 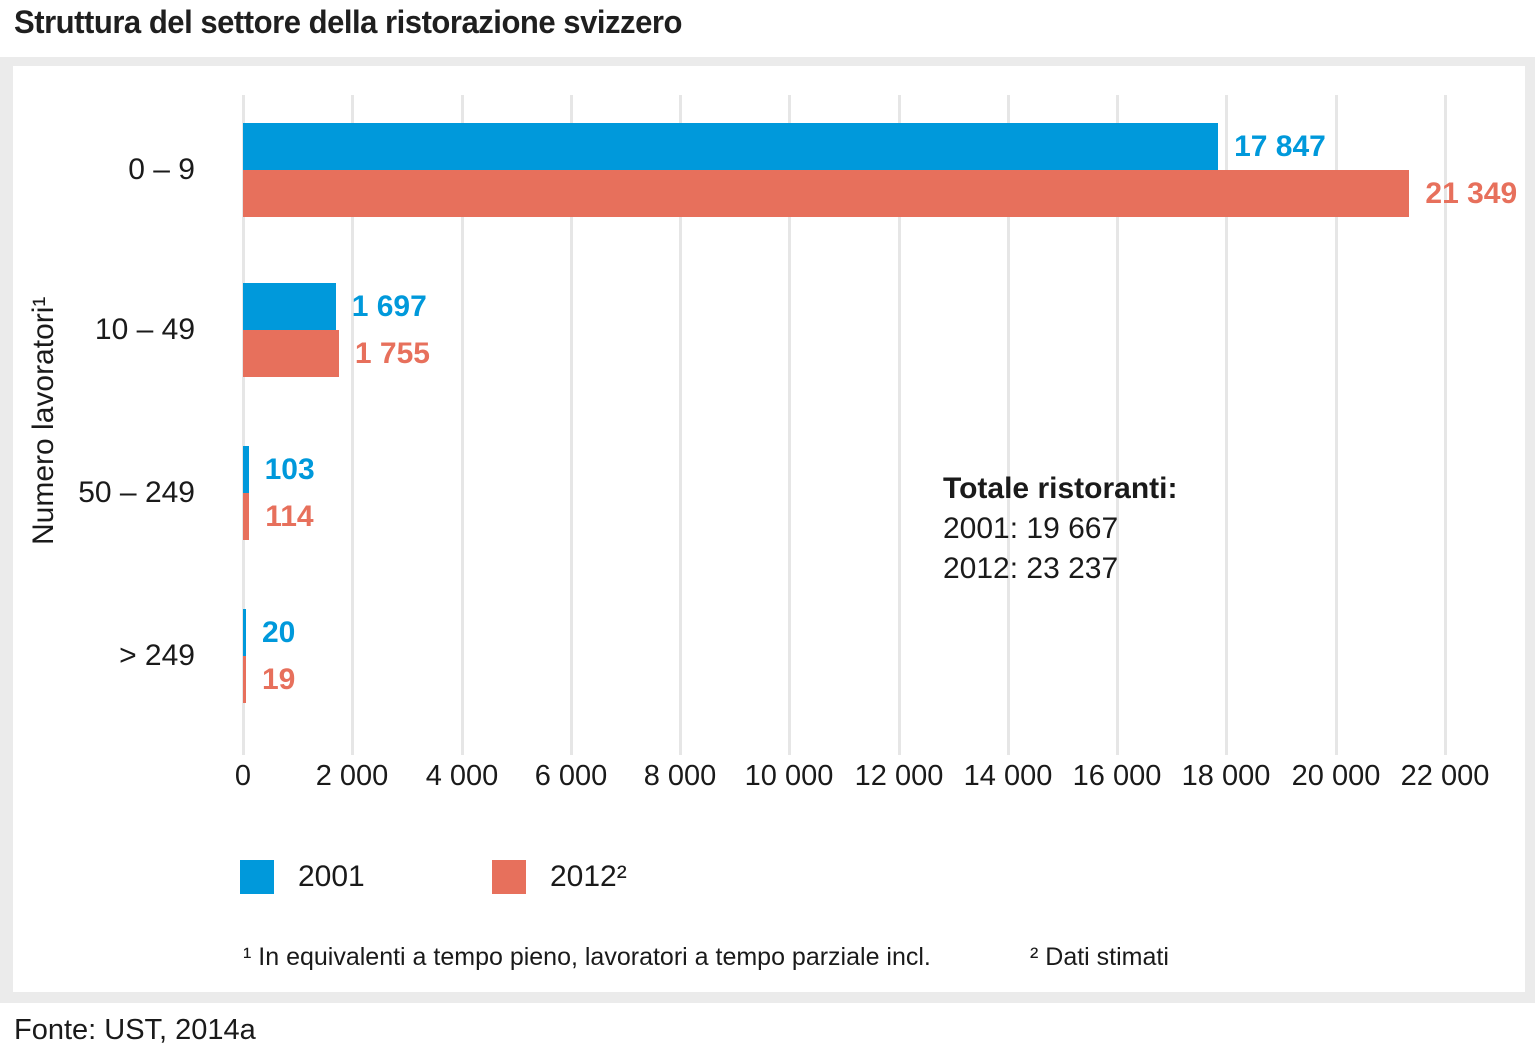 What do you see at coordinates (161, 169) in the screenshot?
I see `category-label: 0 – 9` at bounding box center [161, 169].